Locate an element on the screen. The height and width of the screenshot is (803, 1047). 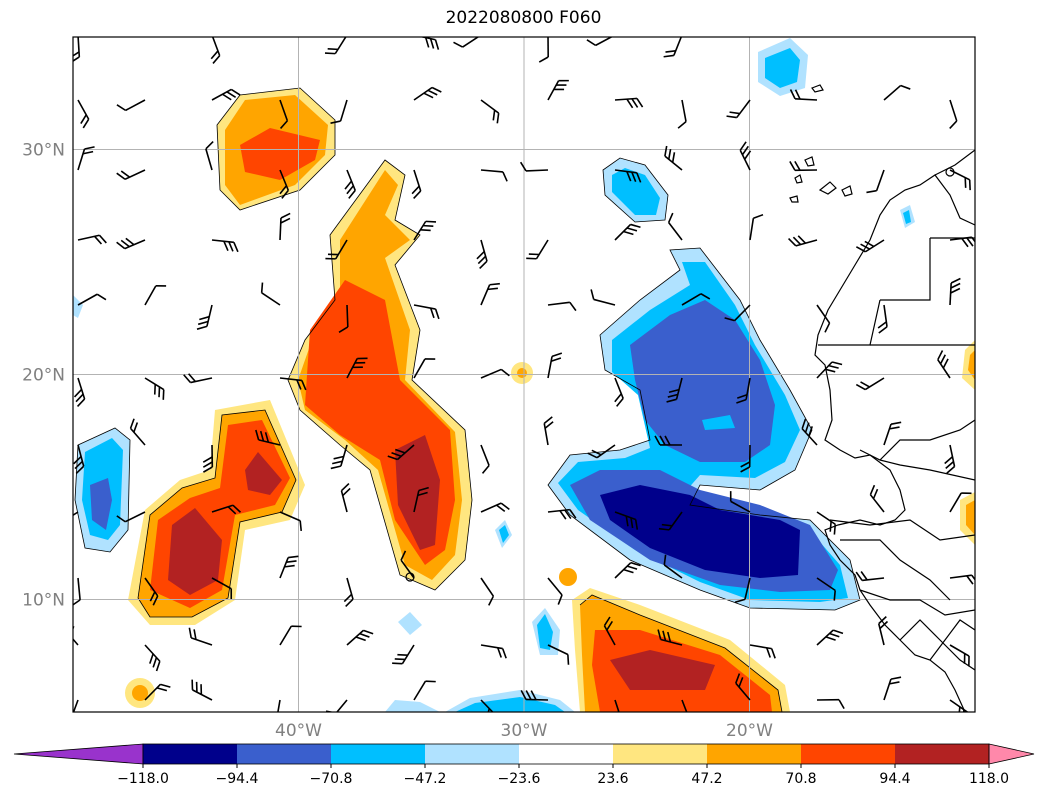
colorbar-tick-label: 23.6 is located at coordinates (612, 779).